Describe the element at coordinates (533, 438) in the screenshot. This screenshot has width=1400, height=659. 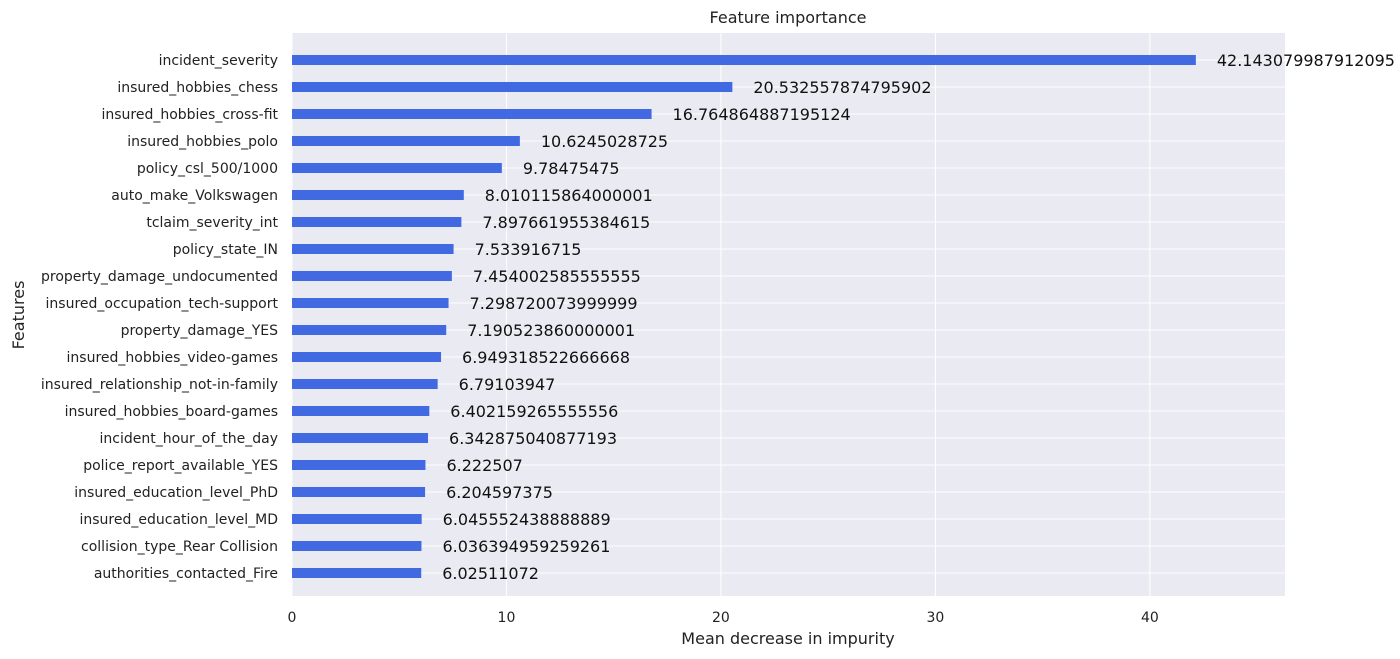
I see `value-label: 6.342875040877193` at that location.